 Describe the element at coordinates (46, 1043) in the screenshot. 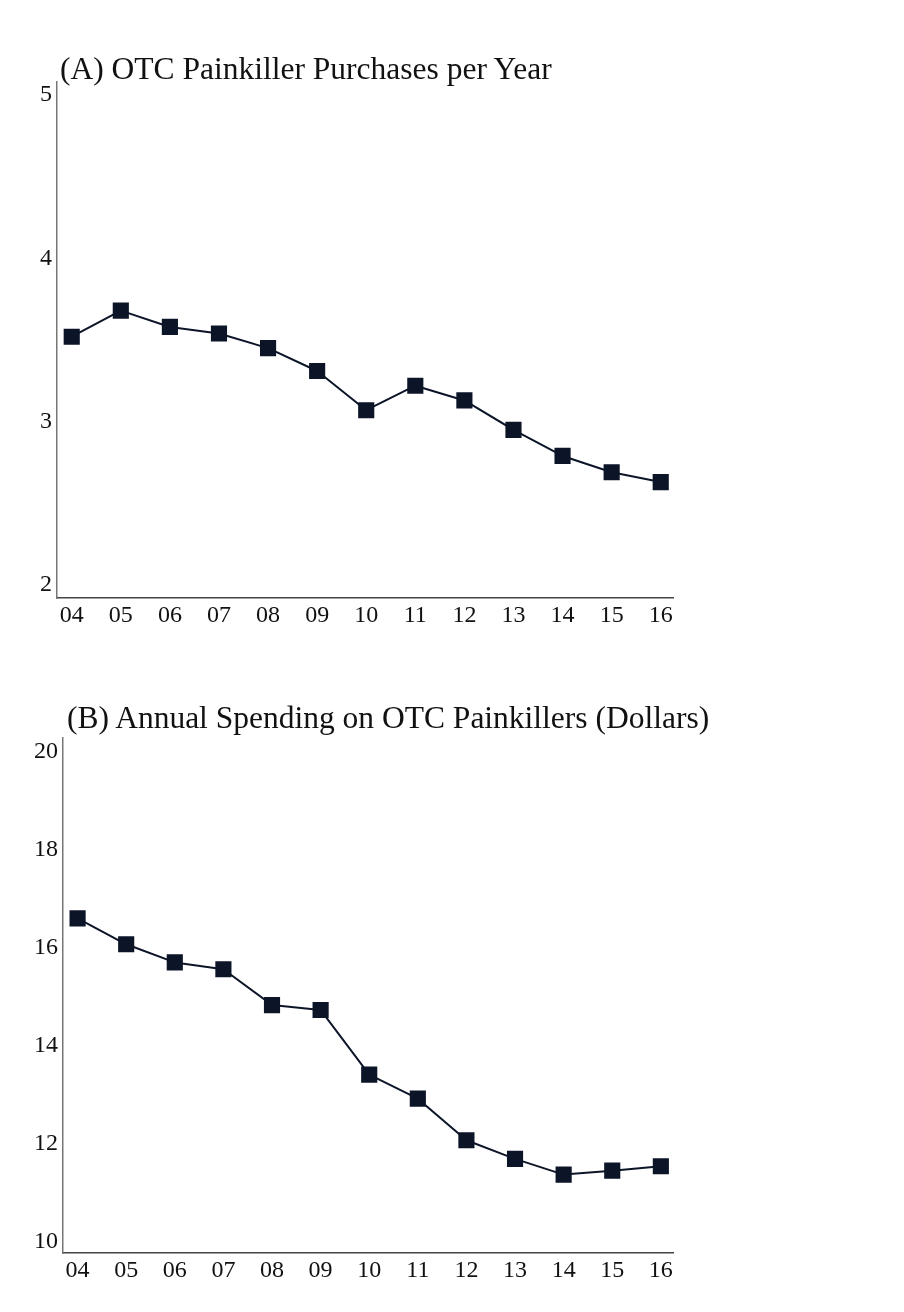

I see `y-tick-label: 14` at that location.